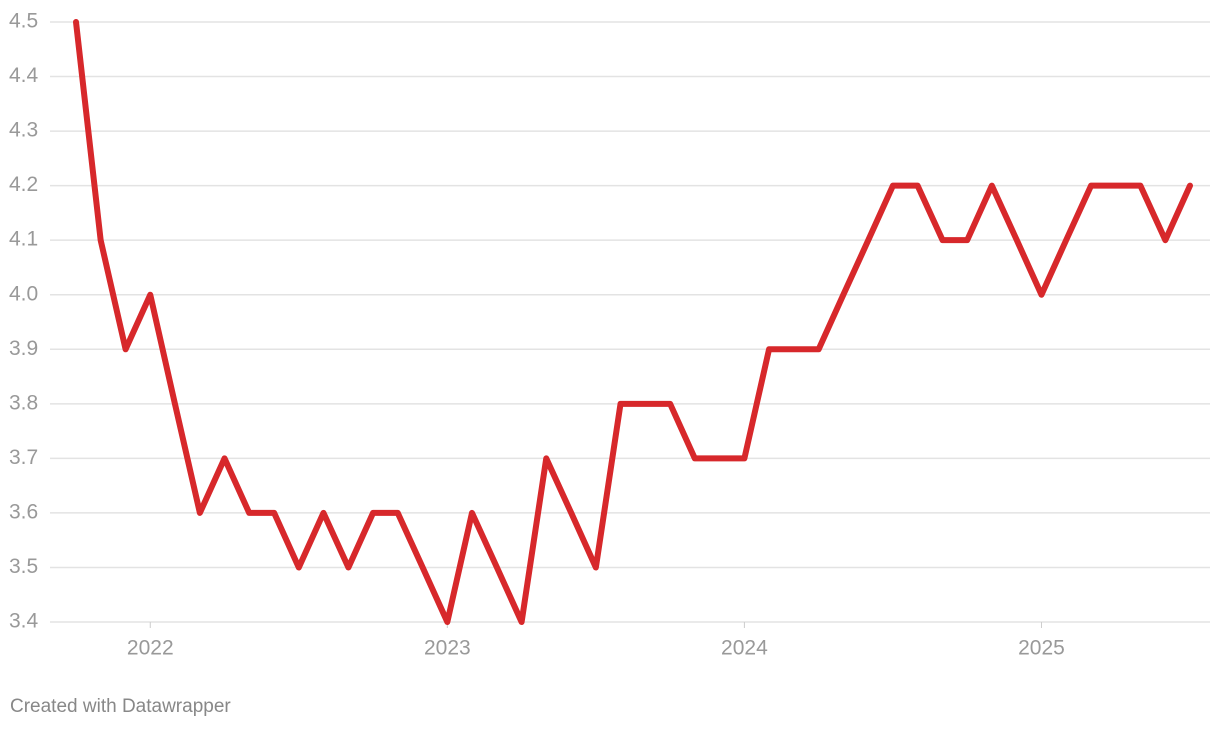  What do you see at coordinates (150, 648) in the screenshot?
I see `x-tick-label: 2022` at bounding box center [150, 648].